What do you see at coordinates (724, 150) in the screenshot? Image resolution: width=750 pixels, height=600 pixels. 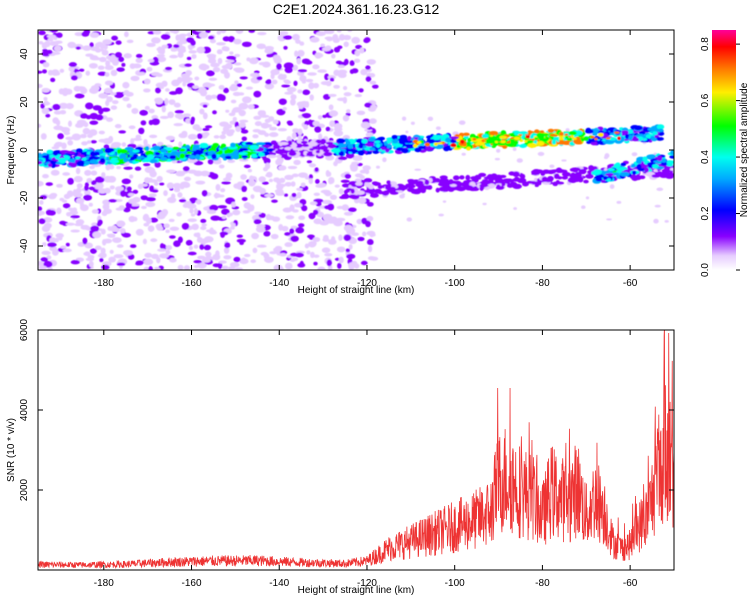 I see `colorbar-gradient` at bounding box center [724, 150].